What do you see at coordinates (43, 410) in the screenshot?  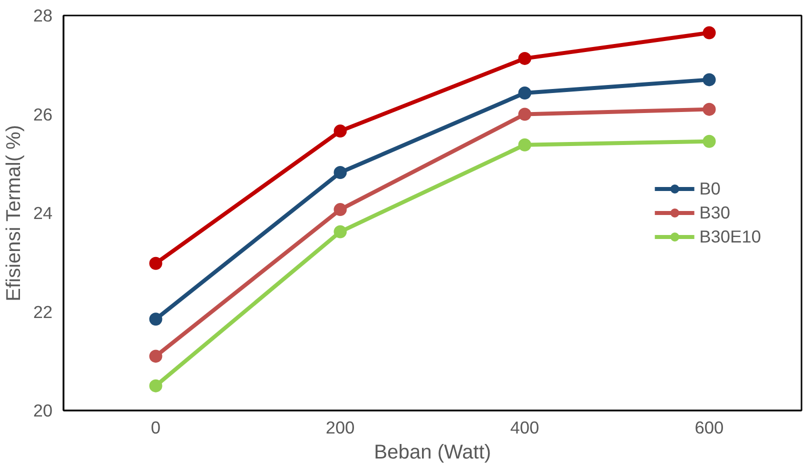 I see `y-tick-label: 20` at bounding box center [43, 410].